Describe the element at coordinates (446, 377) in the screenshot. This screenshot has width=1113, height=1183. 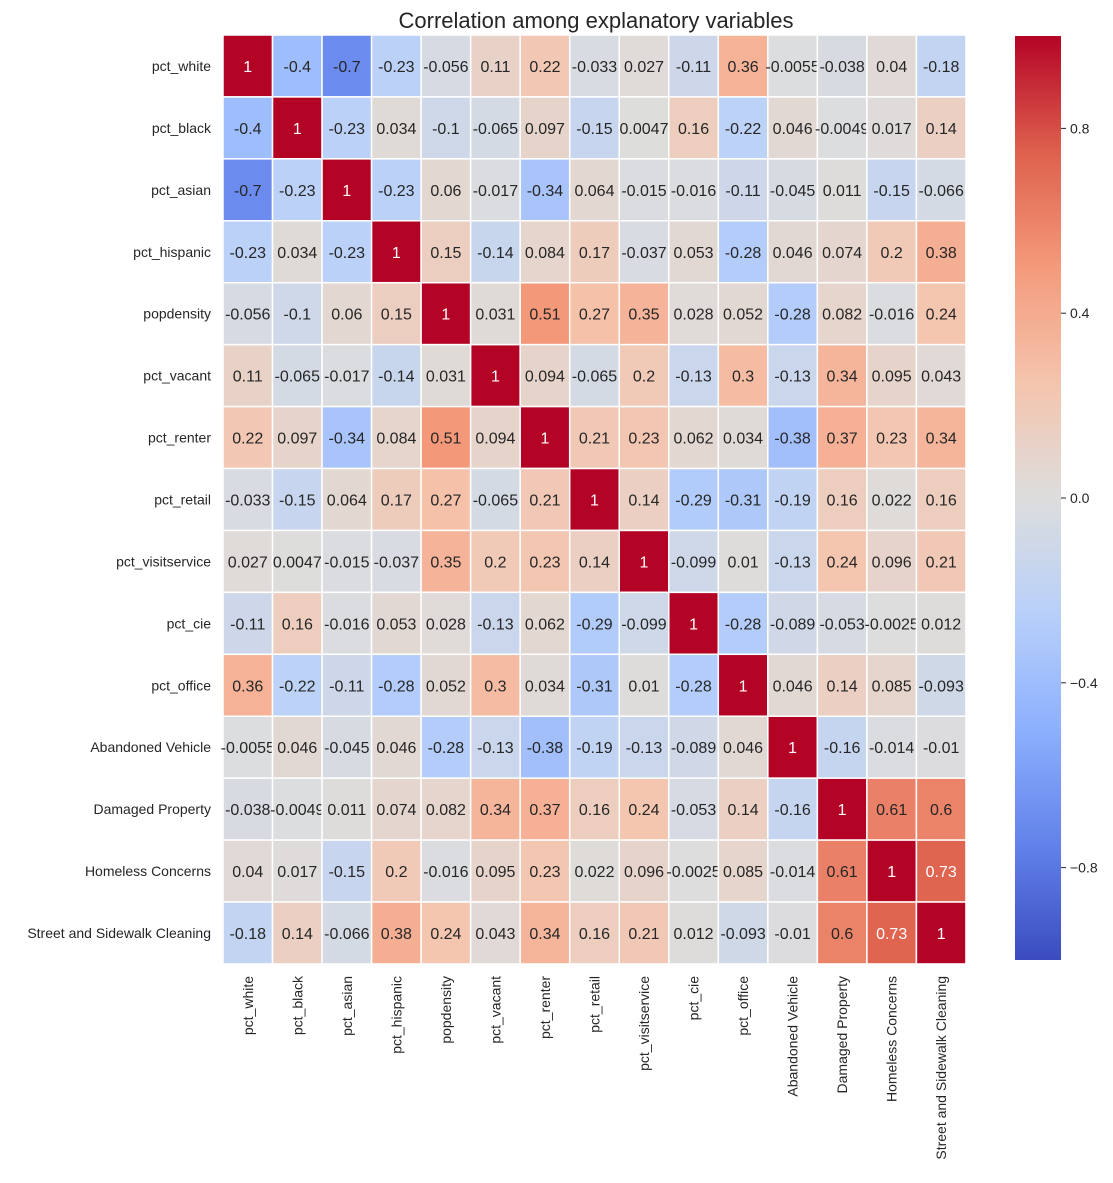
I see `cell-value-label: 0.031` at that location.